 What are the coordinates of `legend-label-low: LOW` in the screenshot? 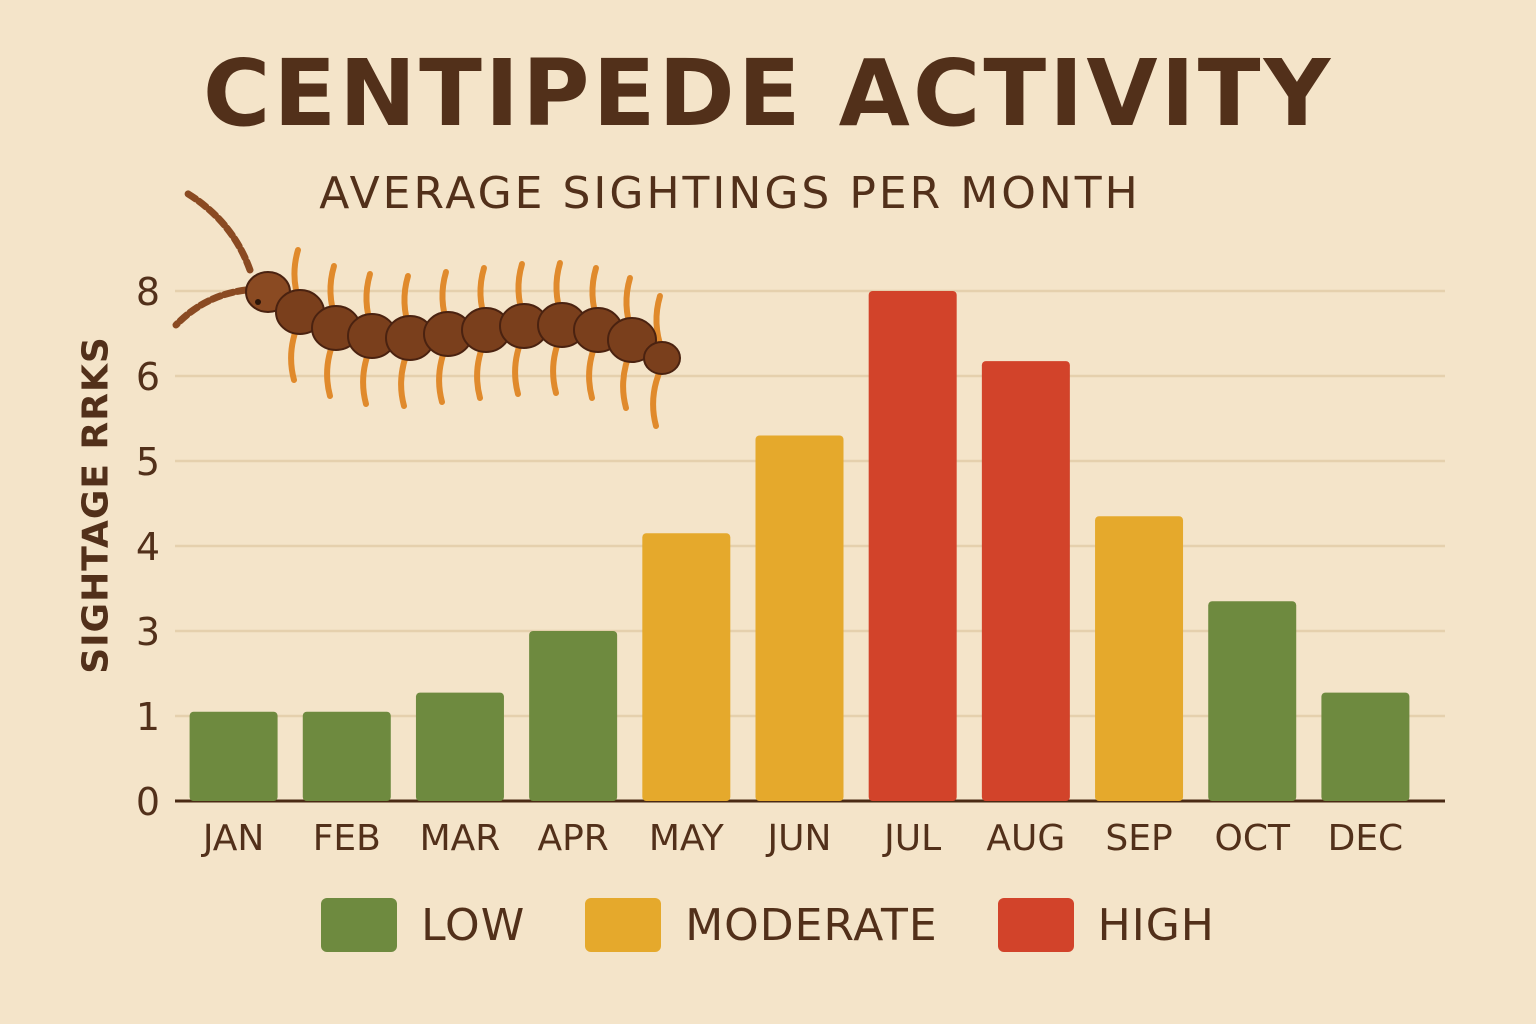 It's located at (473, 925).